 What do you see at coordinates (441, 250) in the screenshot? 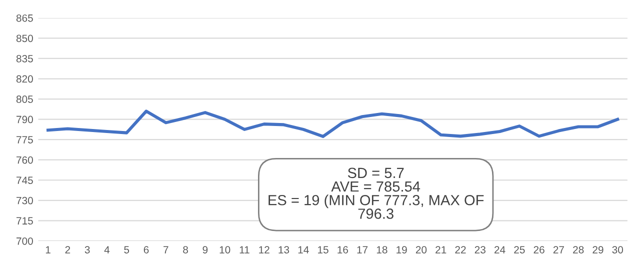
I see `x-tick-label: 21` at bounding box center [441, 250].